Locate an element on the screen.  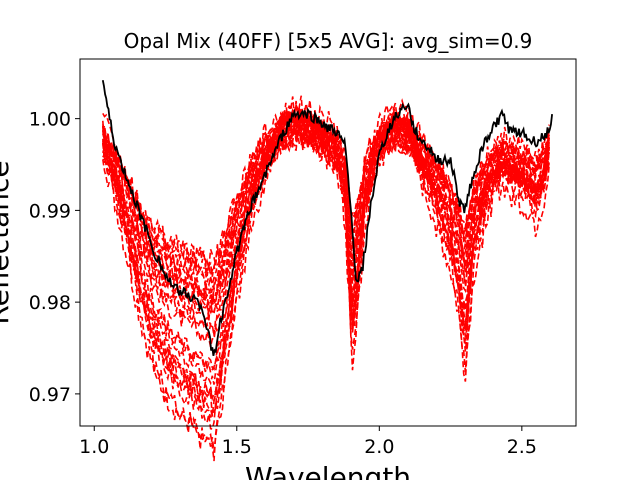
x-tick-label: 1.5 is located at coordinates (237, 447).